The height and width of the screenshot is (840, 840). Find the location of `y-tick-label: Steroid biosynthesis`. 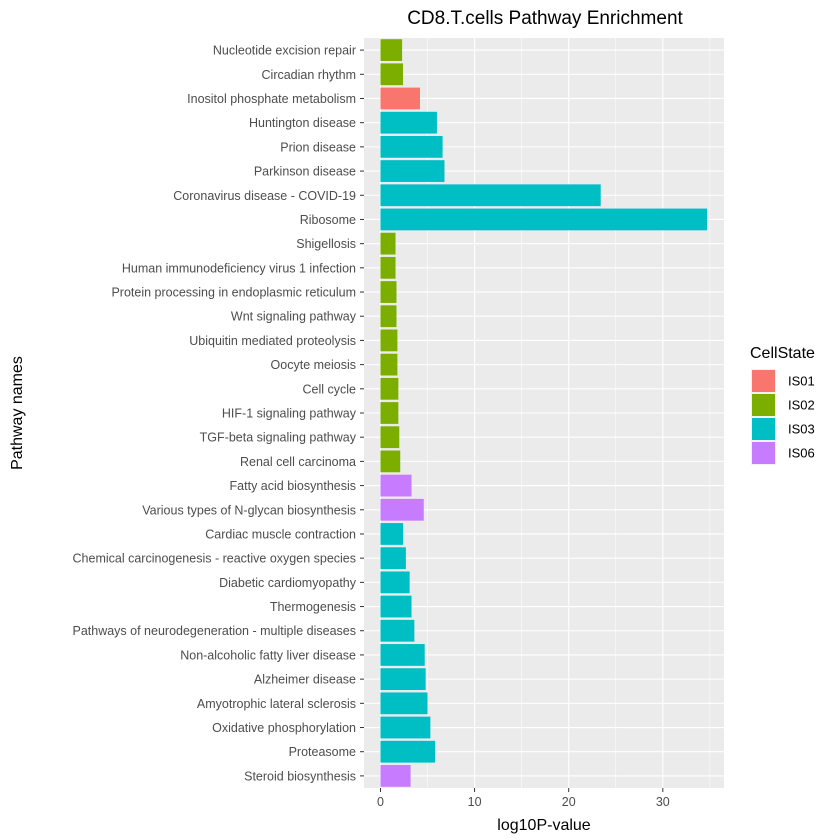

y-tick-label: Steroid biosynthesis is located at coordinates (300, 776).